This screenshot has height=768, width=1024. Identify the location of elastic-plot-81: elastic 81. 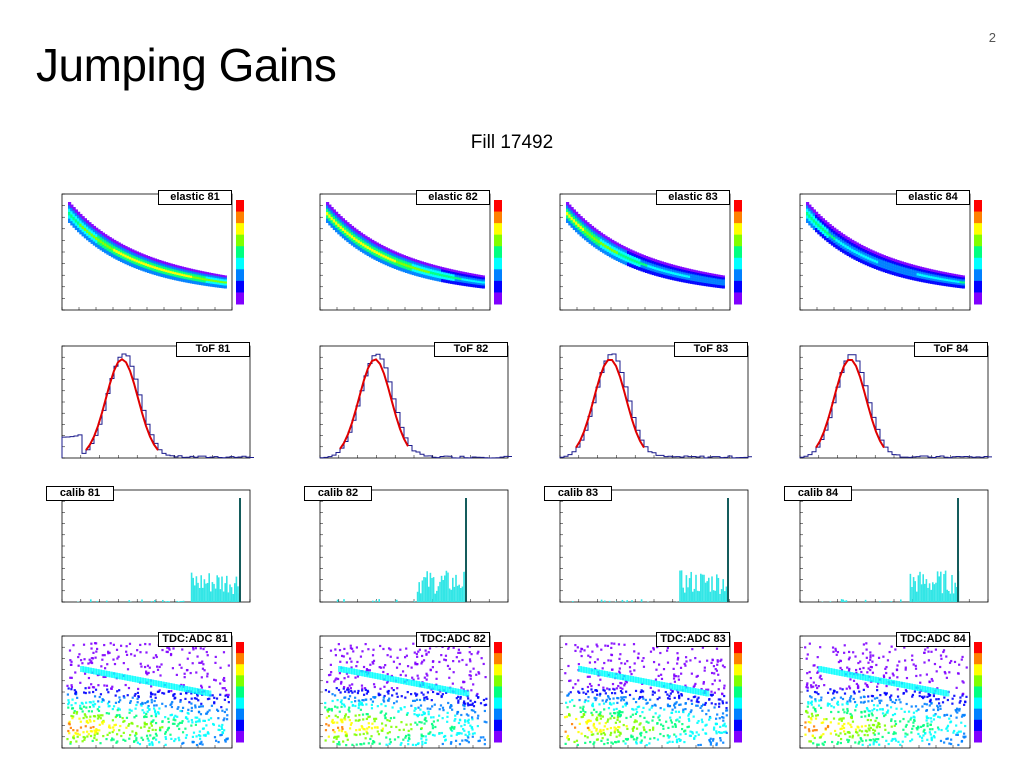
(143, 252).